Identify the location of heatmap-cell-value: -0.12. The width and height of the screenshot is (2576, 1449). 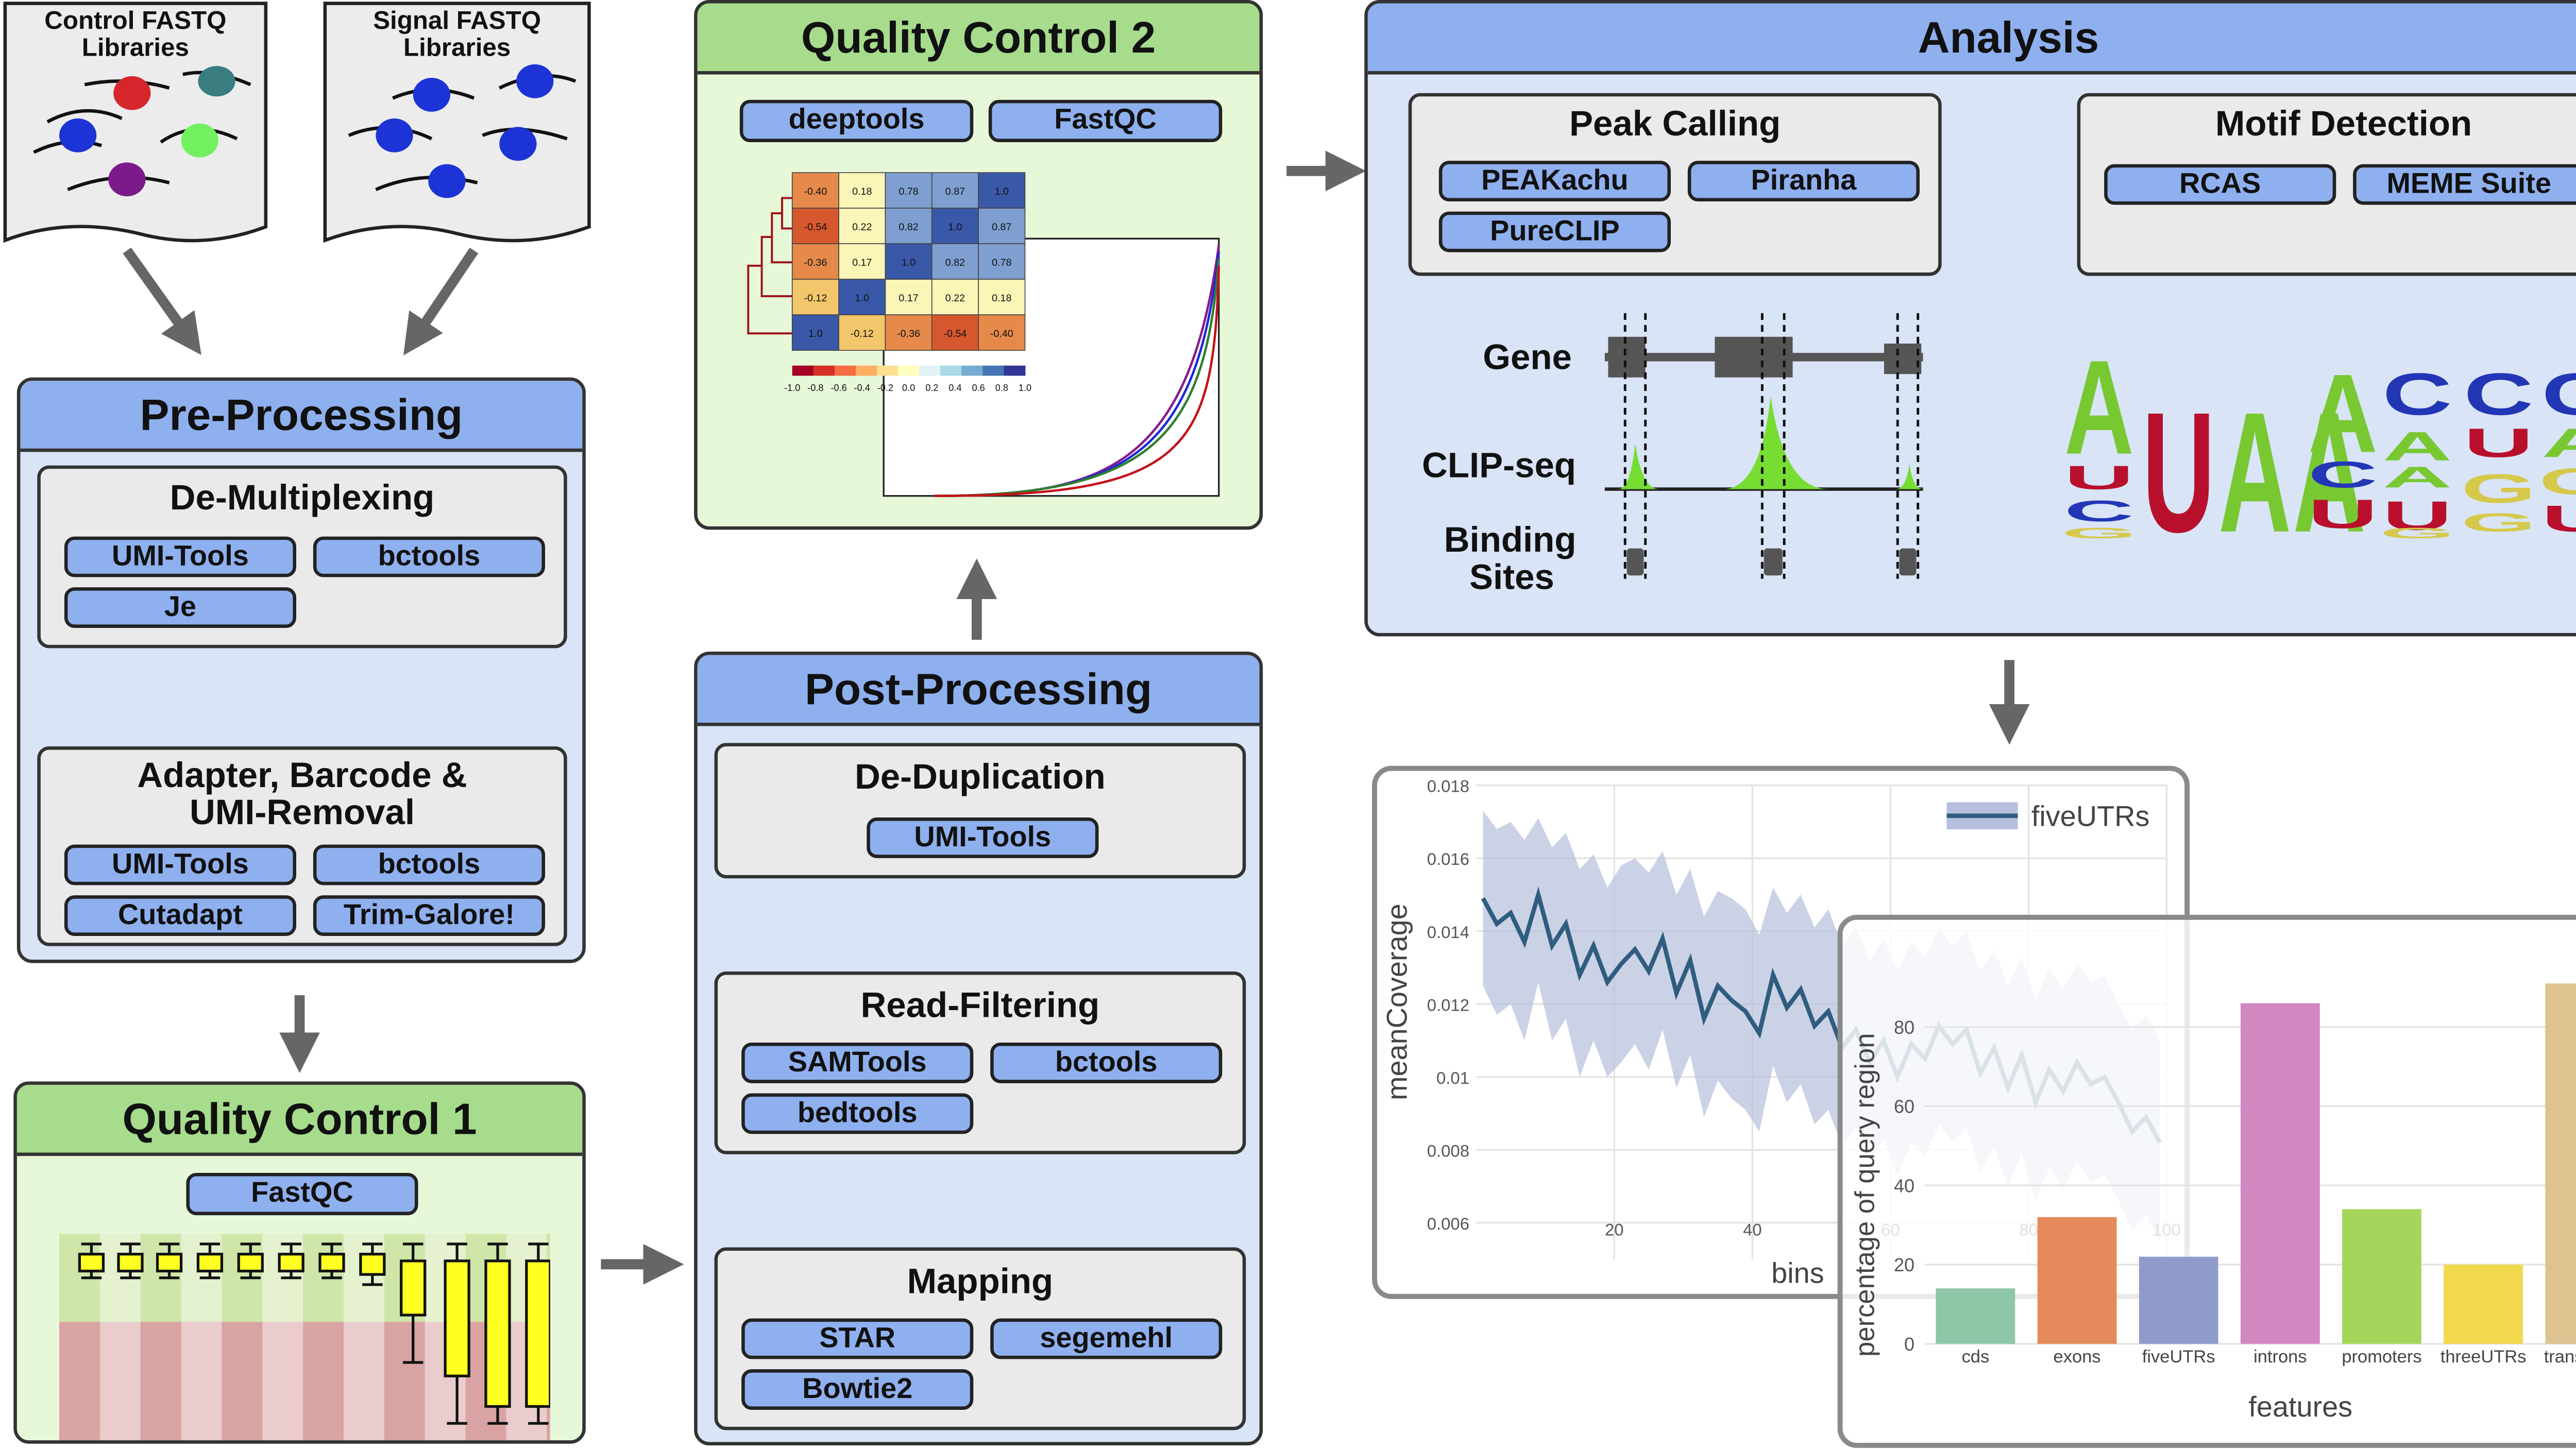
(815, 298).